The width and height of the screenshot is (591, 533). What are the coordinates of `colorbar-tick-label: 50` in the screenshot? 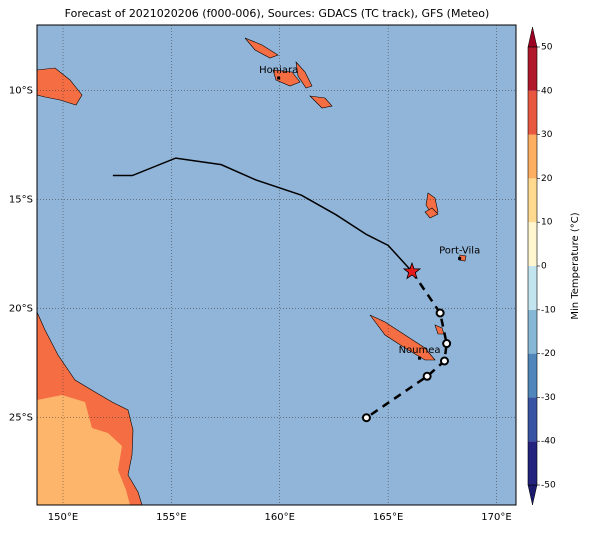 It's located at (547, 48).